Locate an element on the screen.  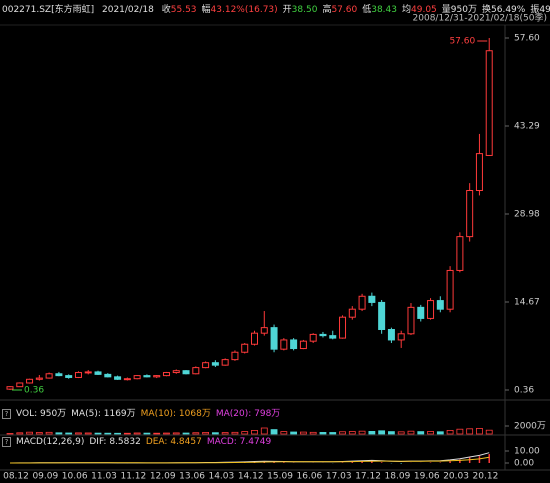
field-label: 幅 is located at coordinates (206, 10).